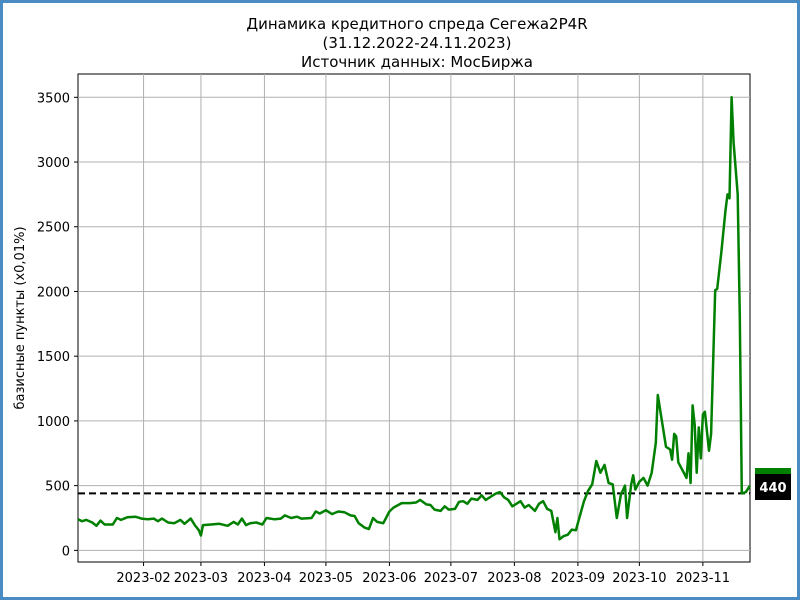 This screenshot has height=600, width=800. Describe the element at coordinates (578, 578) in the screenshot. I see `x-tick-label: 2023-09` at that location.